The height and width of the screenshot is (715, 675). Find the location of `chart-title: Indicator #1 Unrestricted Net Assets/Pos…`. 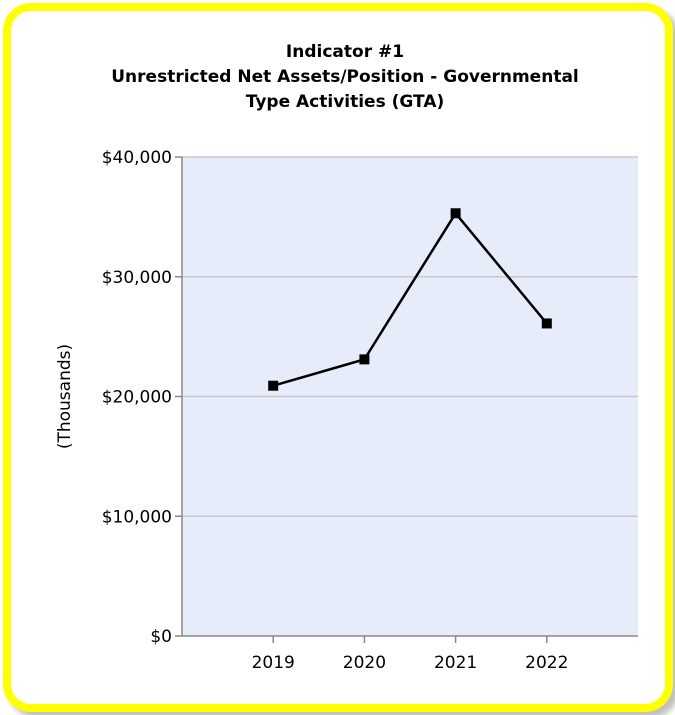

chart-title: Indicator #1 Unrestricted Net Assets/Pos… is located at coordinates (345, 77).